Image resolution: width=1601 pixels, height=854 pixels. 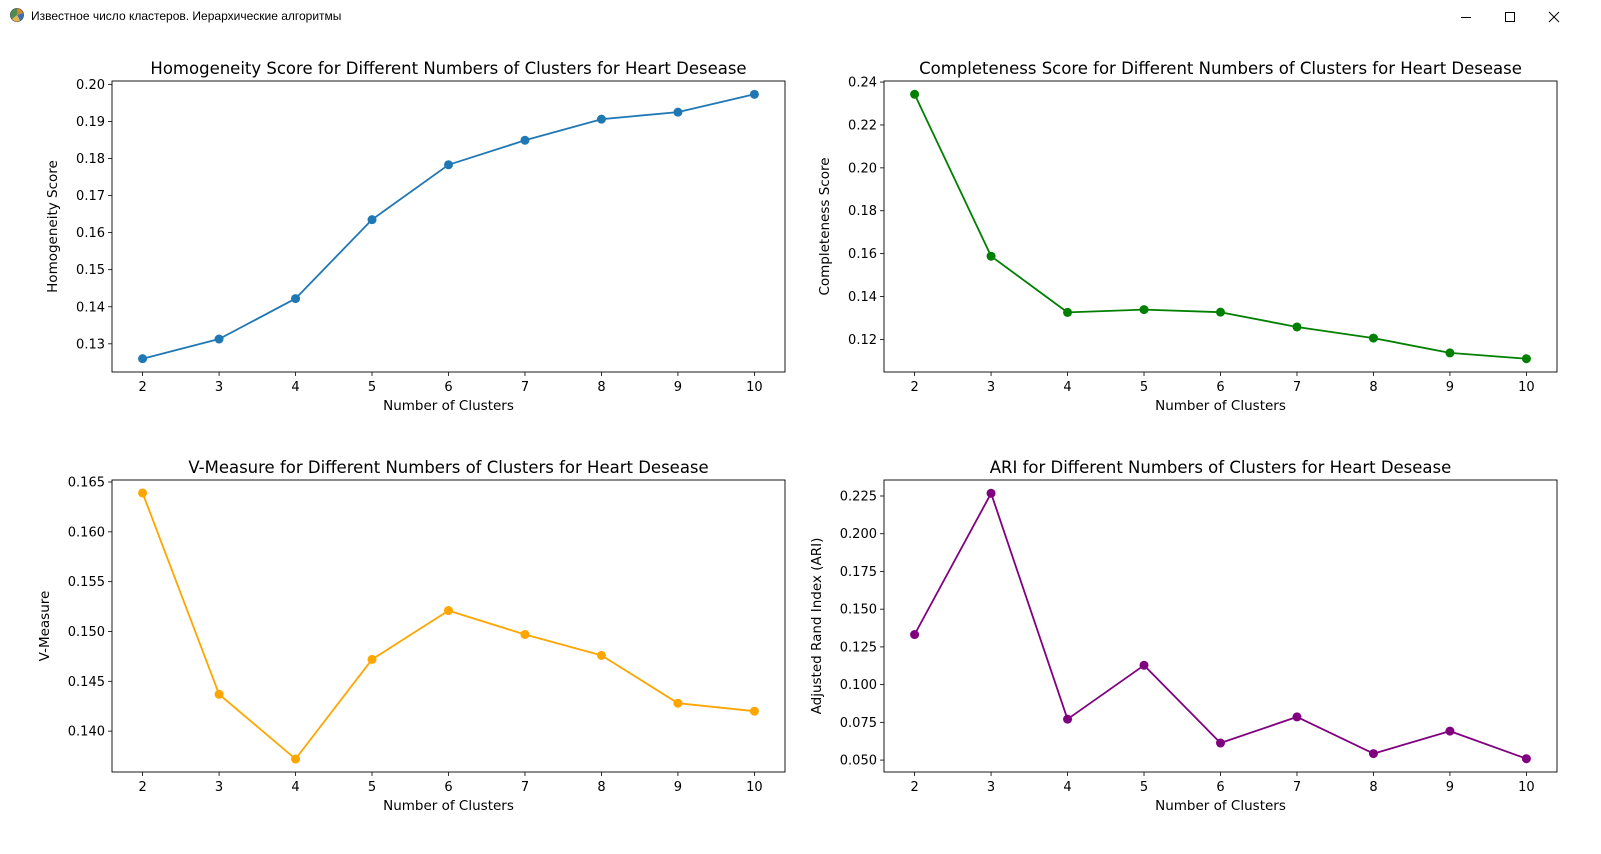 What do you see at coordinates (86, 582) in the screenshot?
I see `y-tick-label: 0.155` at bounding box center [86, 582].